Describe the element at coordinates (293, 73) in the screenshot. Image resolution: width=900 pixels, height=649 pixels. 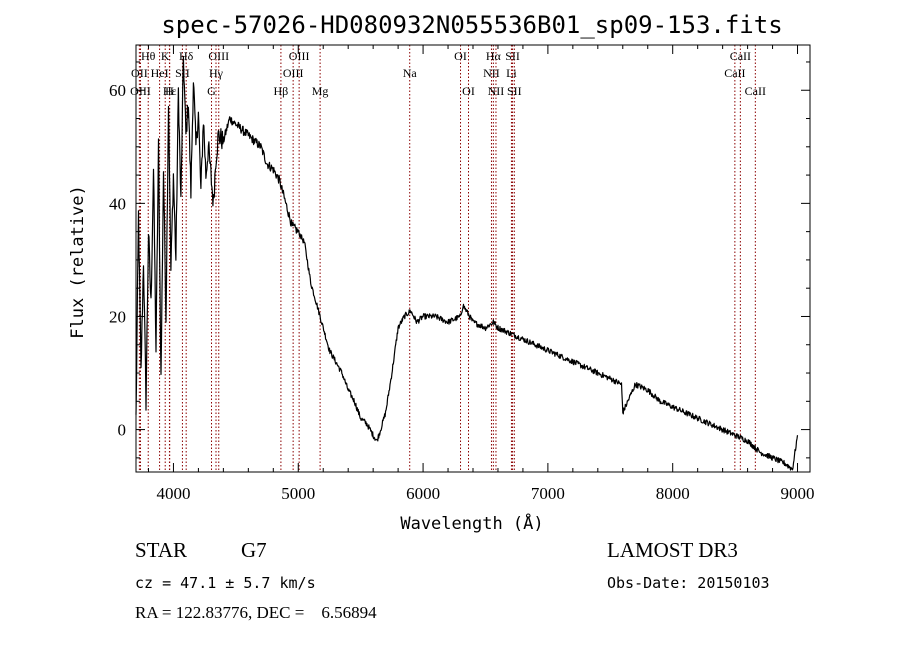
I see `line-marker-label-14: OIII` at that location.